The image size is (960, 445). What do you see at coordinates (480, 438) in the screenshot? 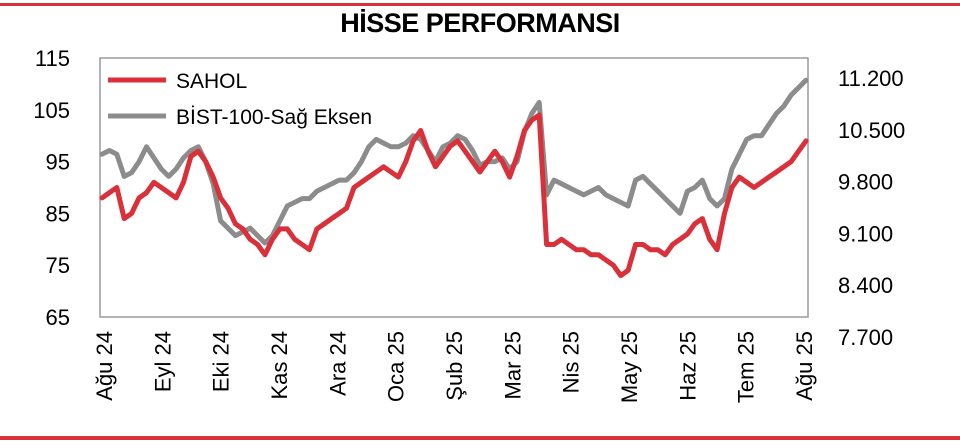
I see `bottom-rule` at bounding box center [480, 438].